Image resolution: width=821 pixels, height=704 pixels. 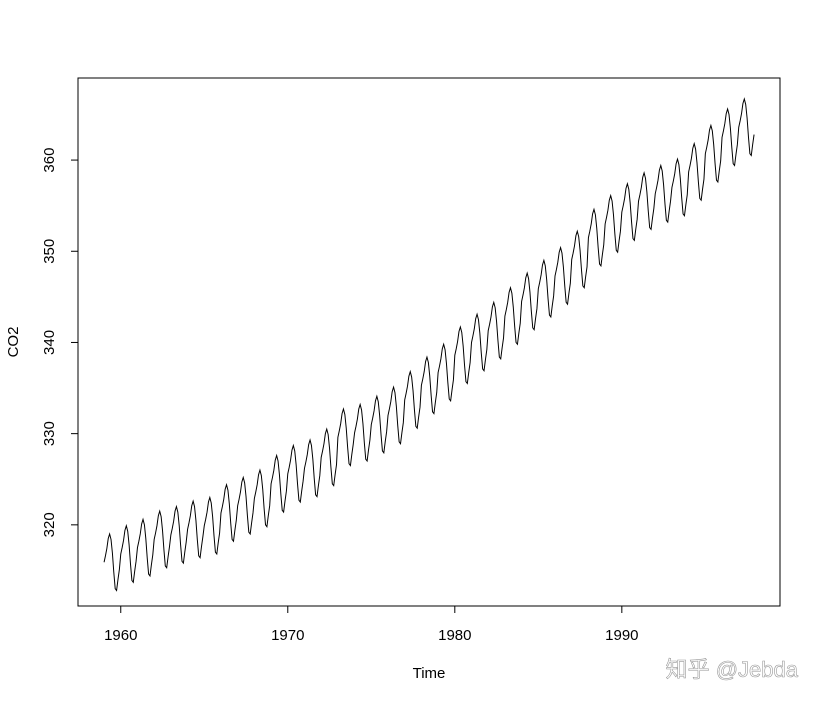 What do you see at coordinates (49, 251) in the screenshot?
I see `y-tick-label: 350` at bounding box center [49, 251].